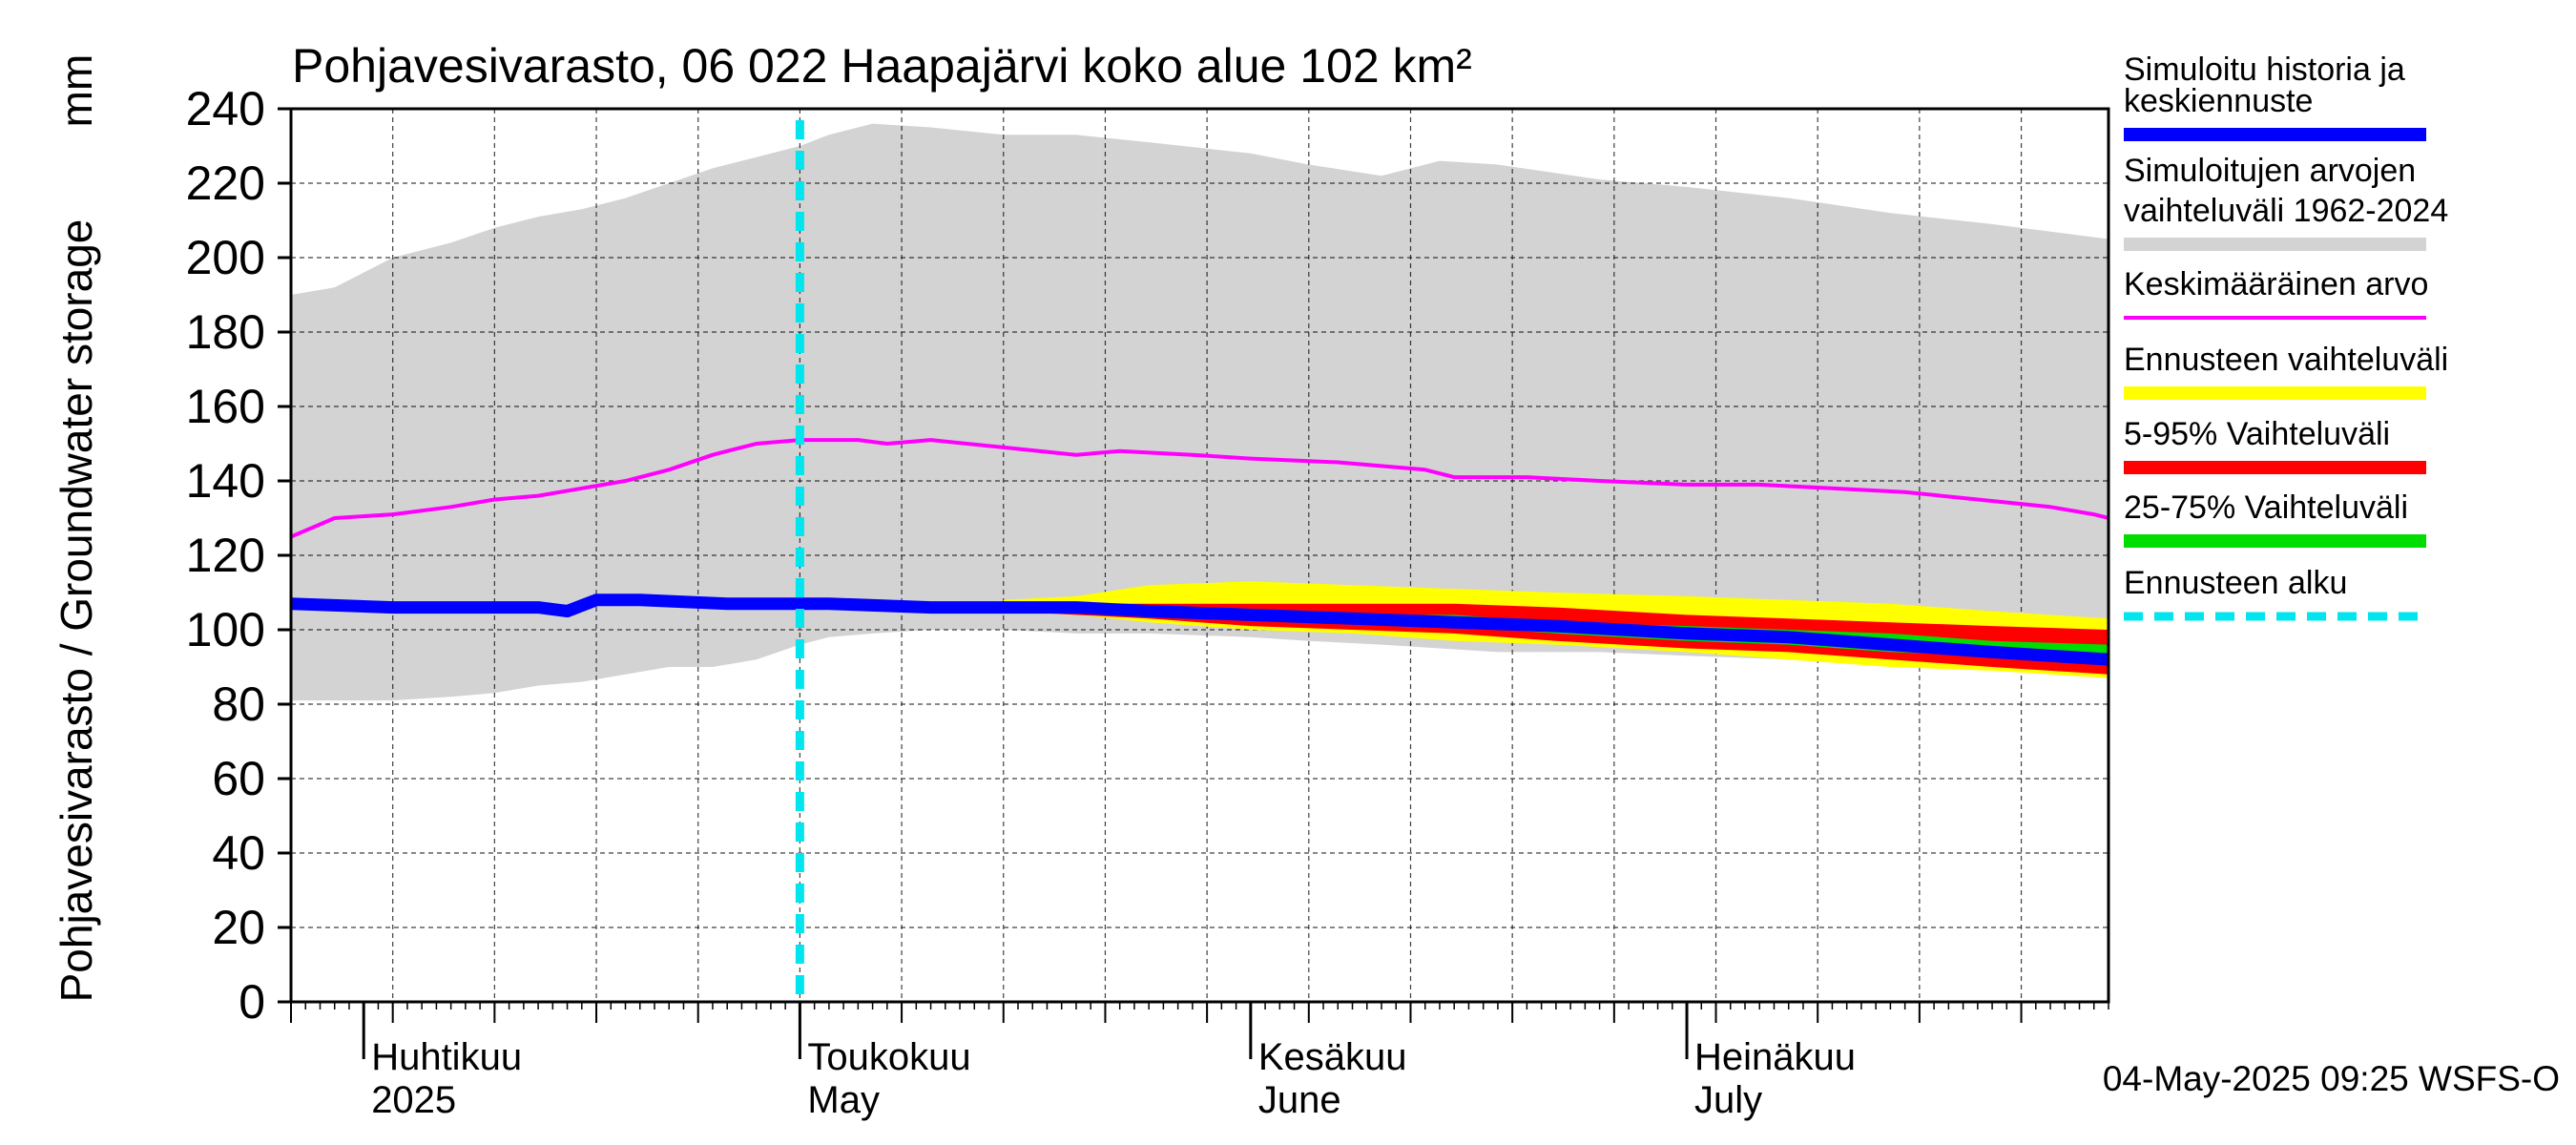  Describe the element at coordinates (1728, 1100) in the screenshot. I see `x-month-sublabel: July` at that location.